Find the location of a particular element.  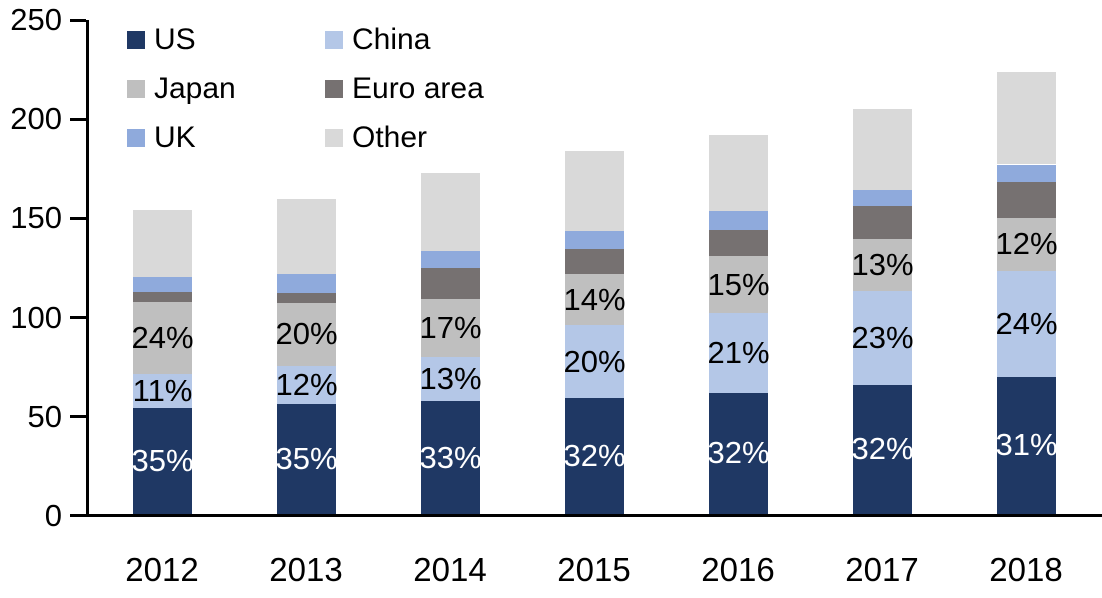

legend-label-euro-area: Euro area is located at coordinates (418, 88).